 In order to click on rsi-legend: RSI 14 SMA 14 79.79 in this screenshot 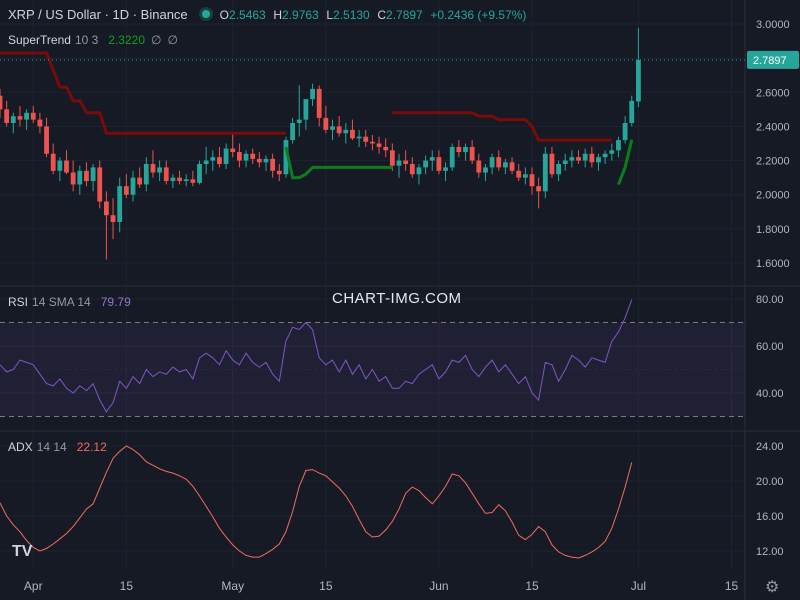, I will do `click(69, 302)`.